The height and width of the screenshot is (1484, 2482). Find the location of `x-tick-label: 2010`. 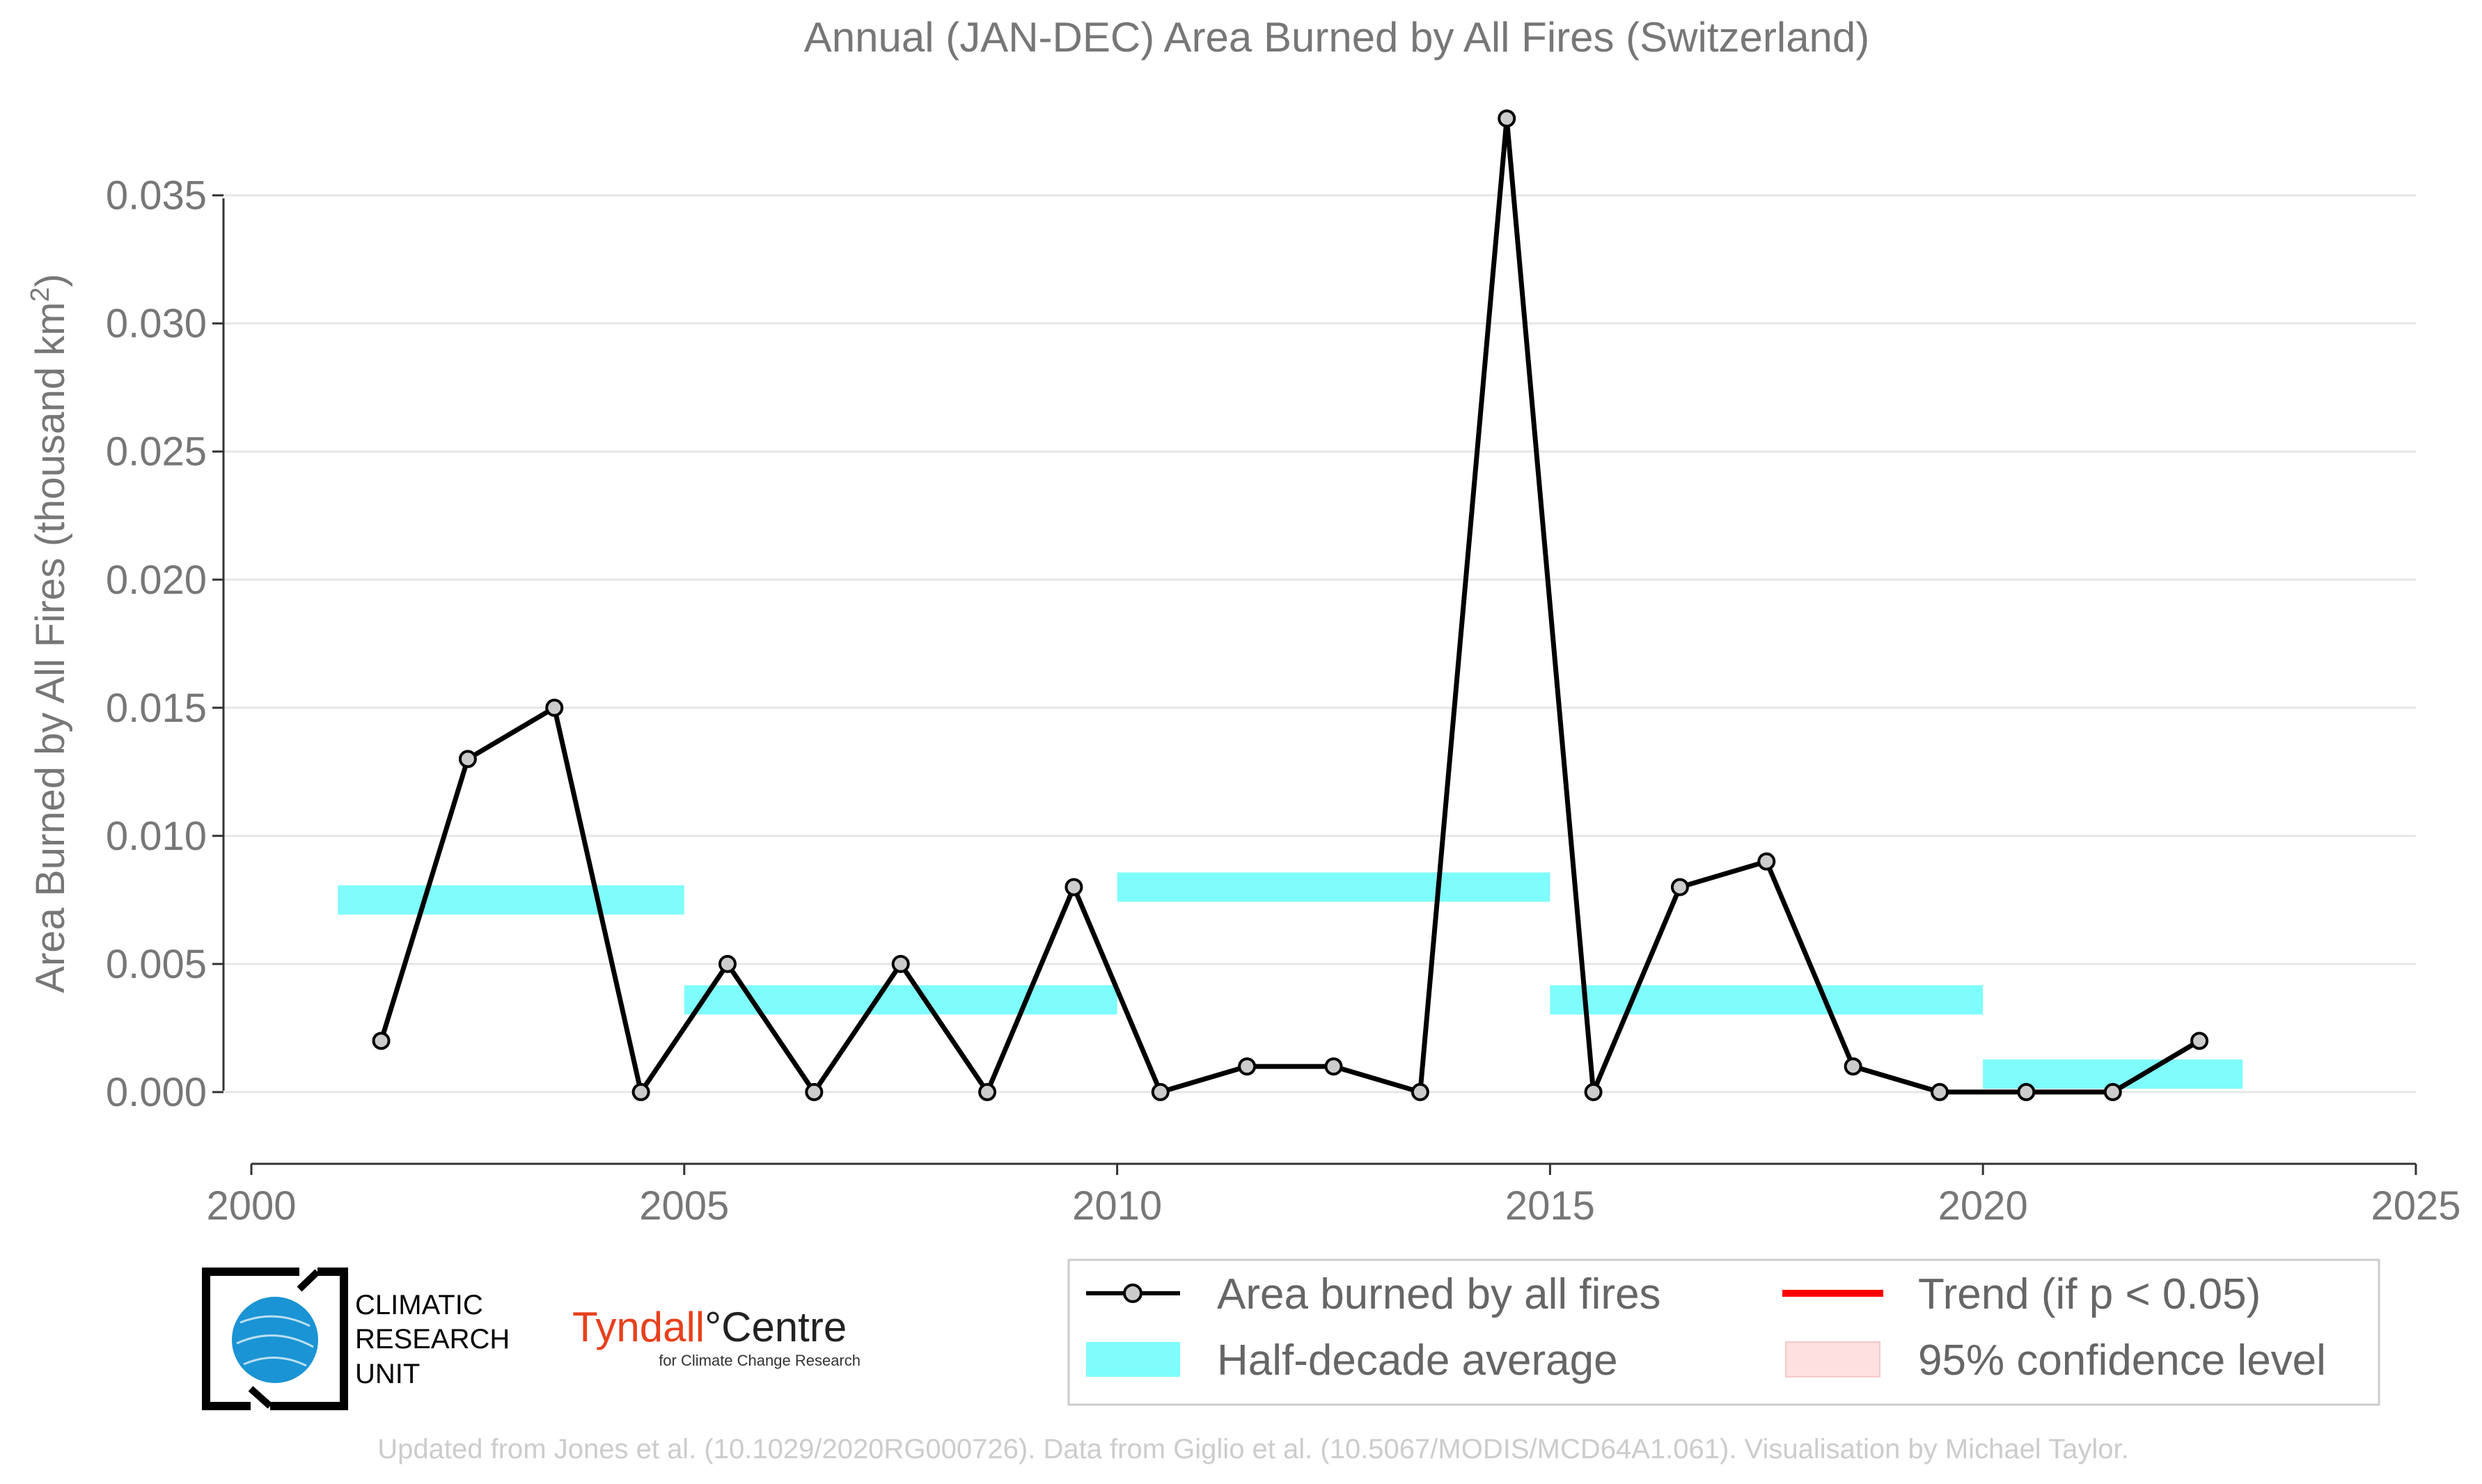

x-tick-label: 2010 is located at coordinates (1117, 1206).